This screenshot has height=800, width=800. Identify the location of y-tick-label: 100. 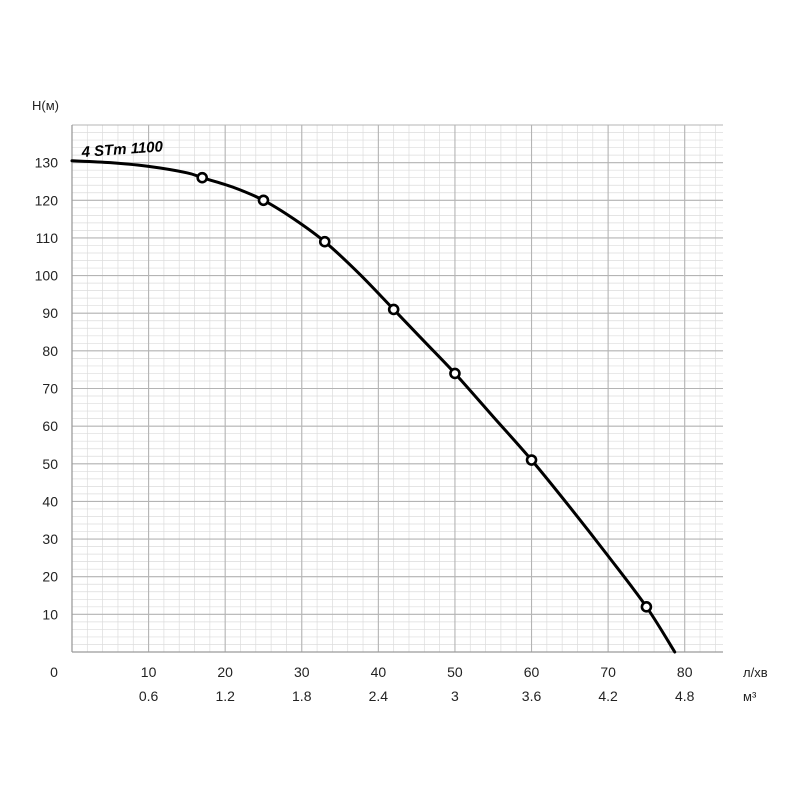
(47, 276).